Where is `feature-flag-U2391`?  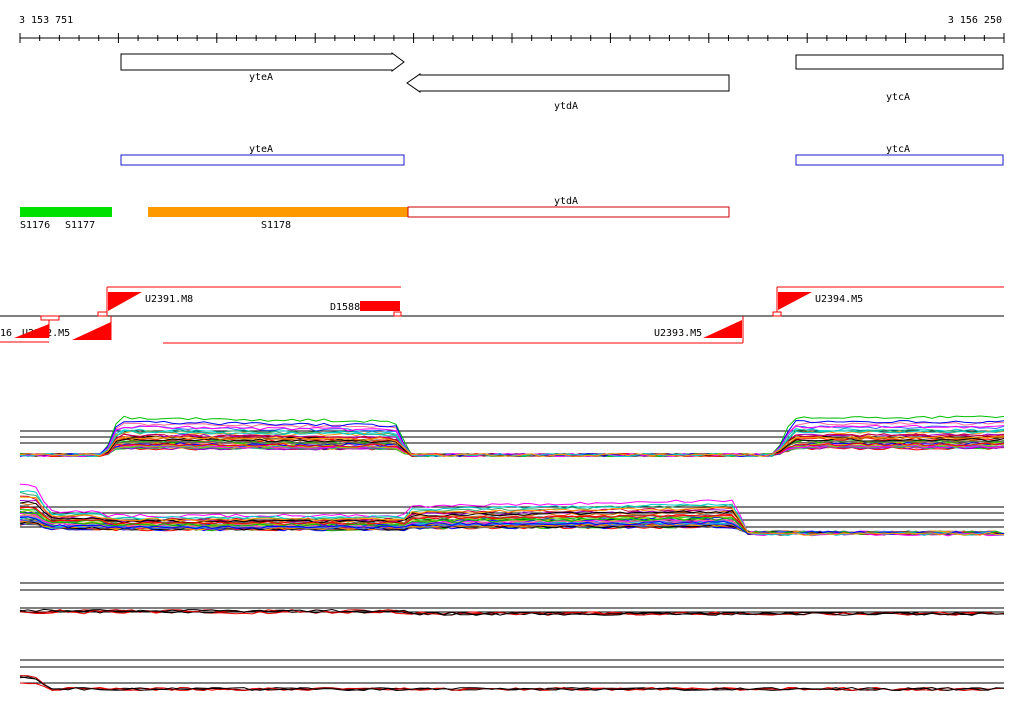 feature-flag-U2391 is located at coordinates (125, 301).